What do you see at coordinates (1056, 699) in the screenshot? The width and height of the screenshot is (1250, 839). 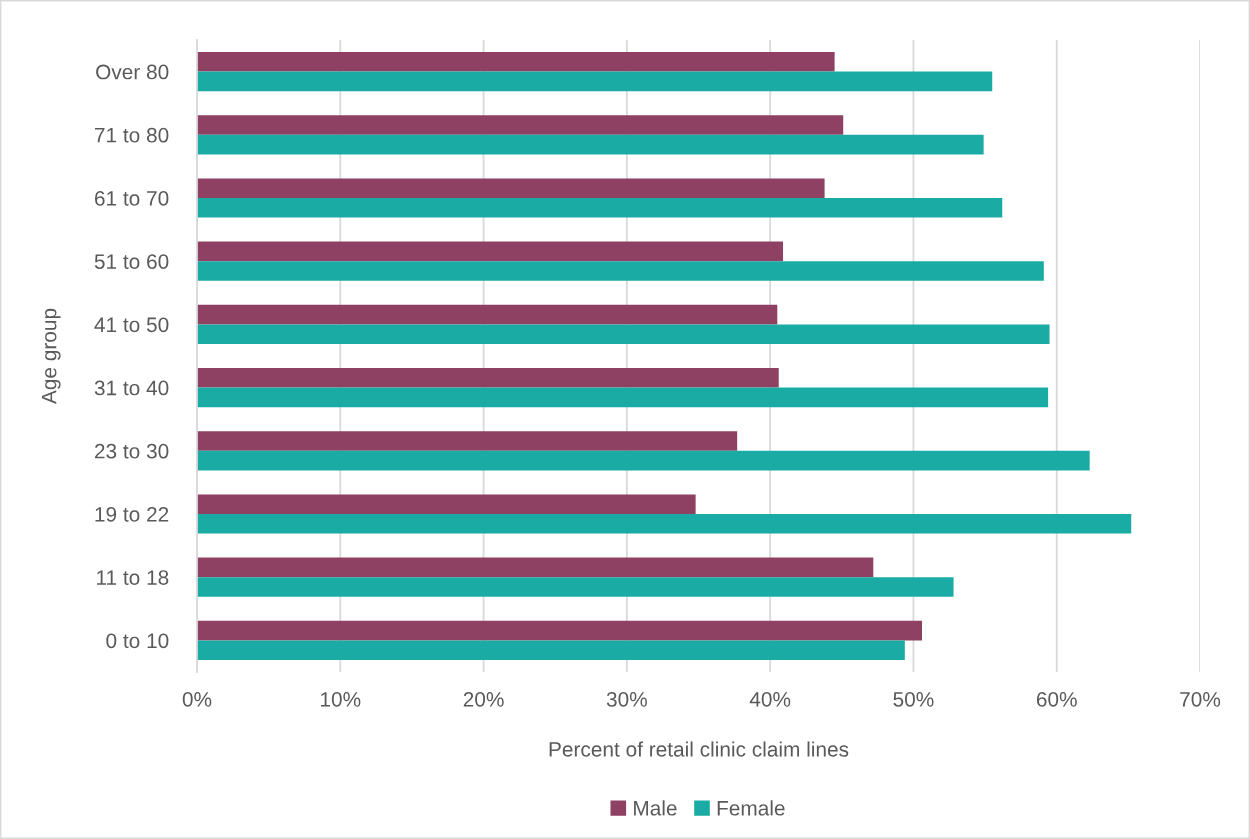 I see `x-tick-label: 60%` at bounding box center [1056, 699].